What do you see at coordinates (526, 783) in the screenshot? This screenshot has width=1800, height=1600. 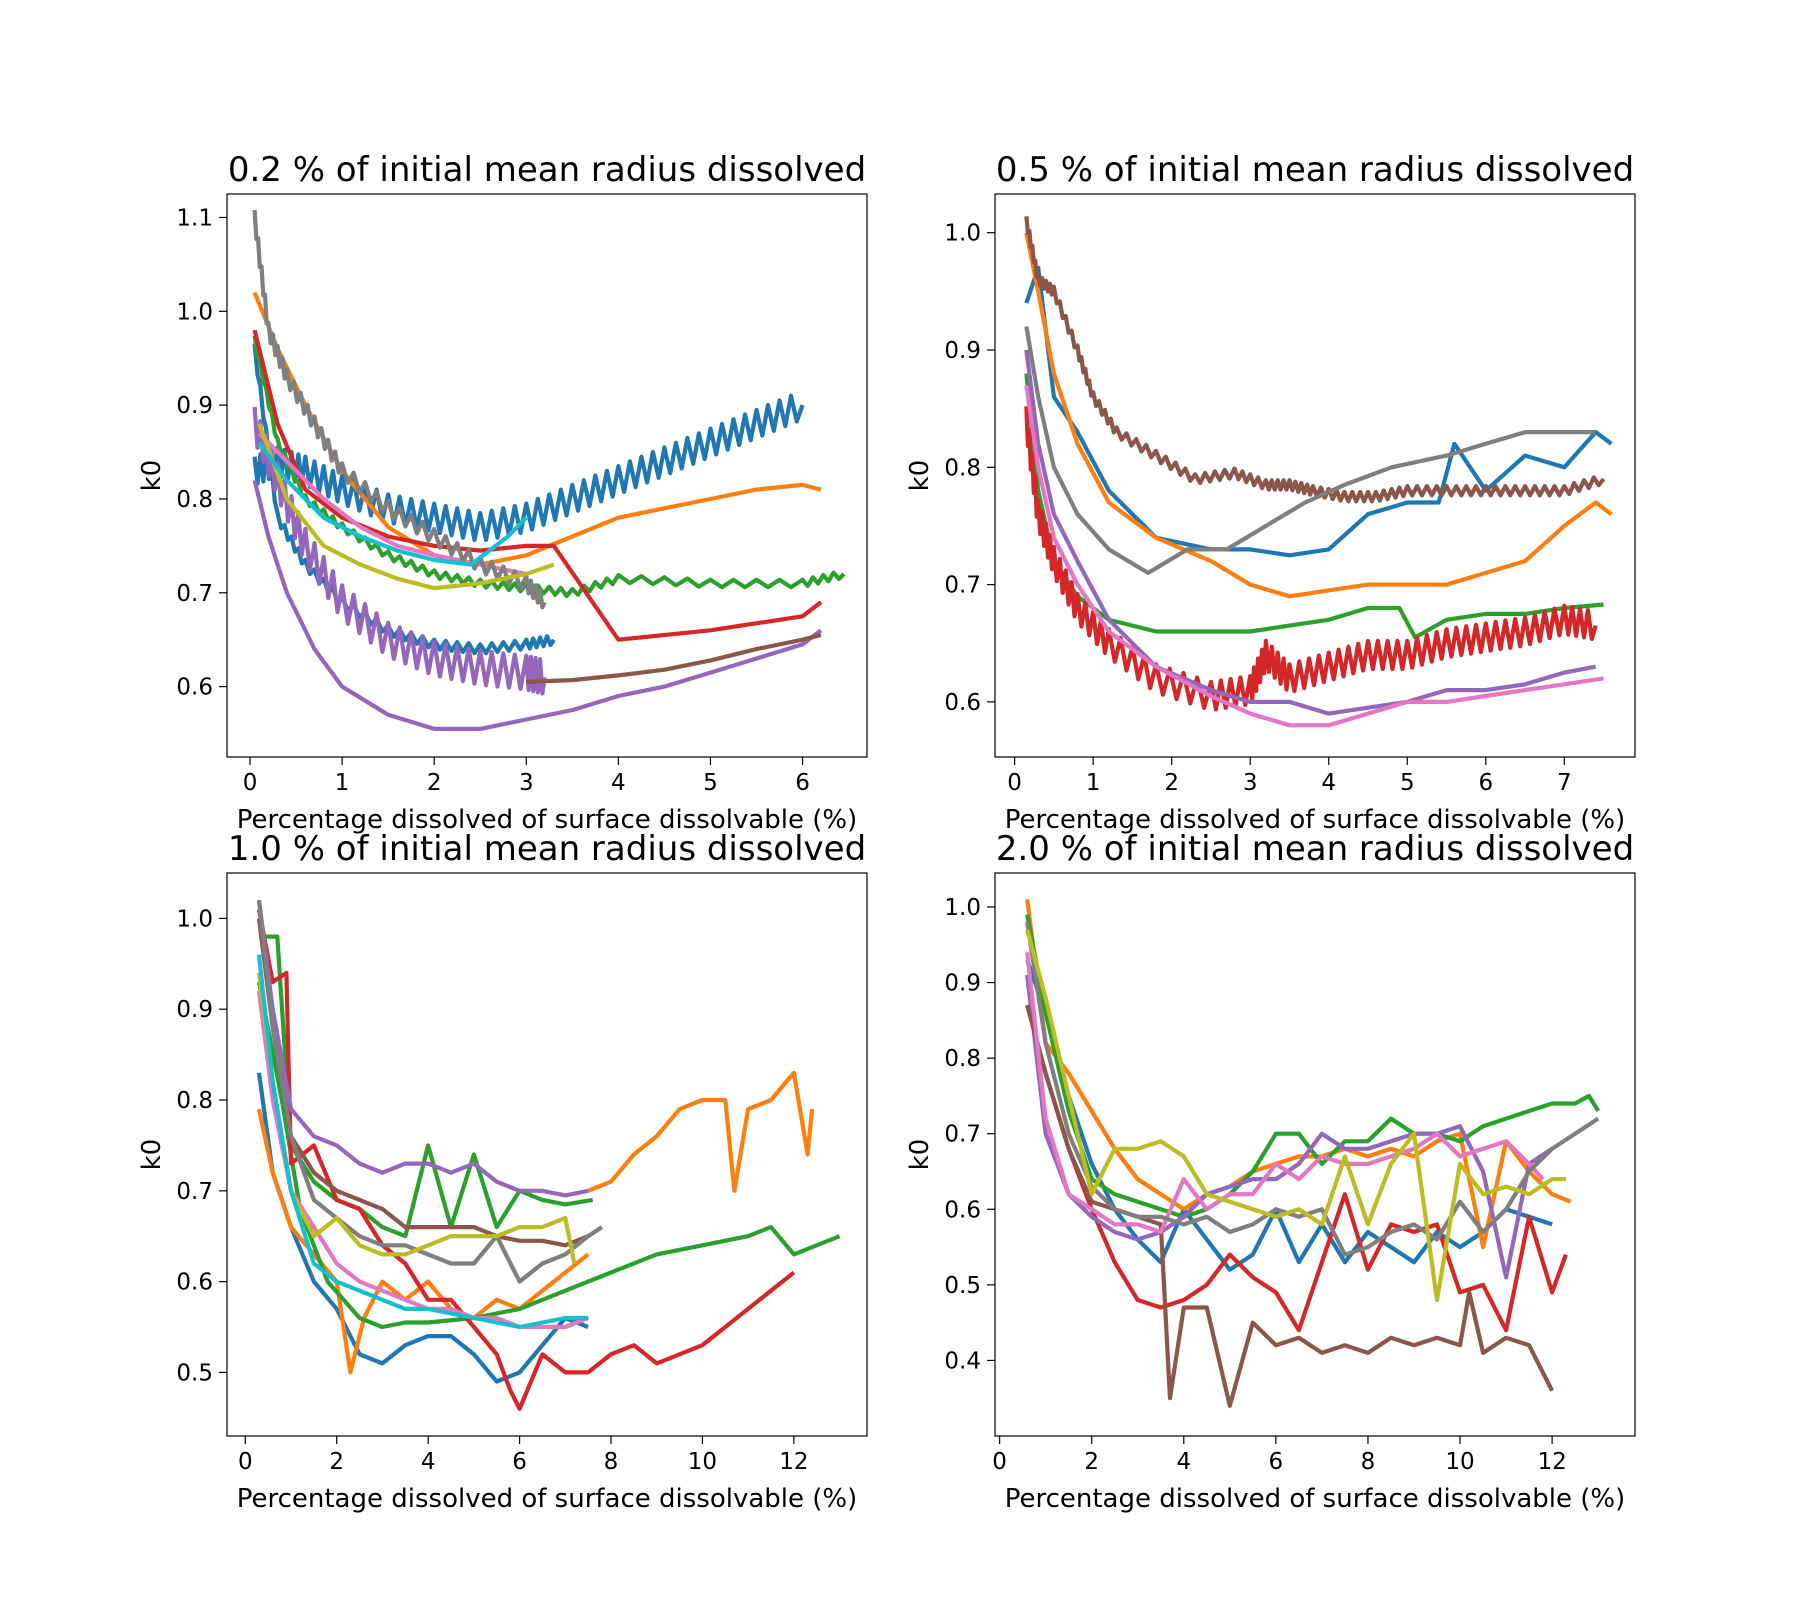 I see `x-tick-label: 3` at bounding box center [526, 783].